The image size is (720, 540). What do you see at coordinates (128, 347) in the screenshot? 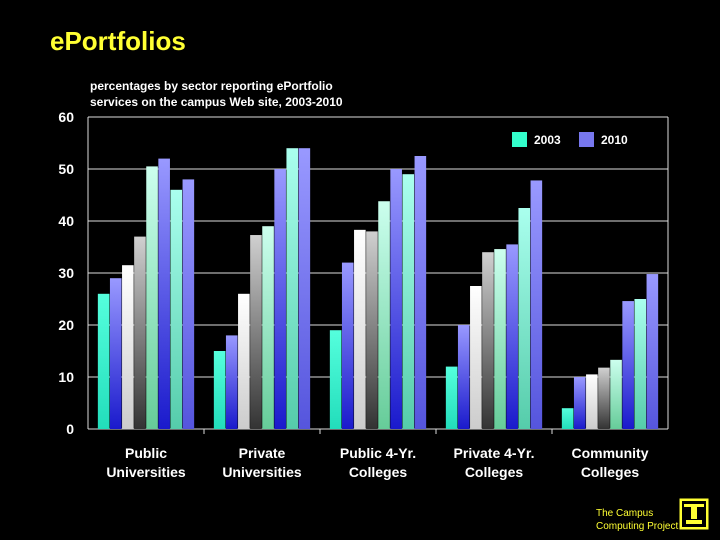
I see `bar-1-2005` at bounding box center [128, 347].